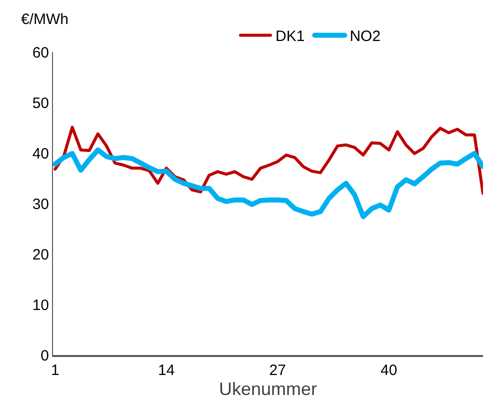 The image size is (484, 416). What do you see at coordinates (44, 355) in the screenshot?
I see `y-tick-label: 0` at bounding box center [44, 355].